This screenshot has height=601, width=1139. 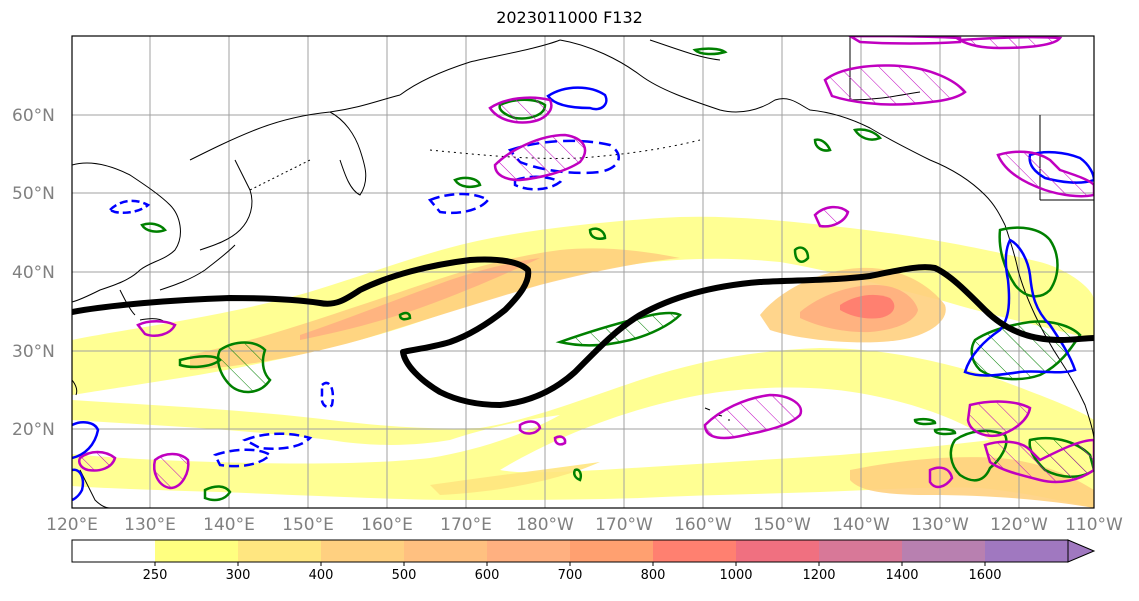 I want to click on lon-label: 180°W, so click(x=545, y=525).